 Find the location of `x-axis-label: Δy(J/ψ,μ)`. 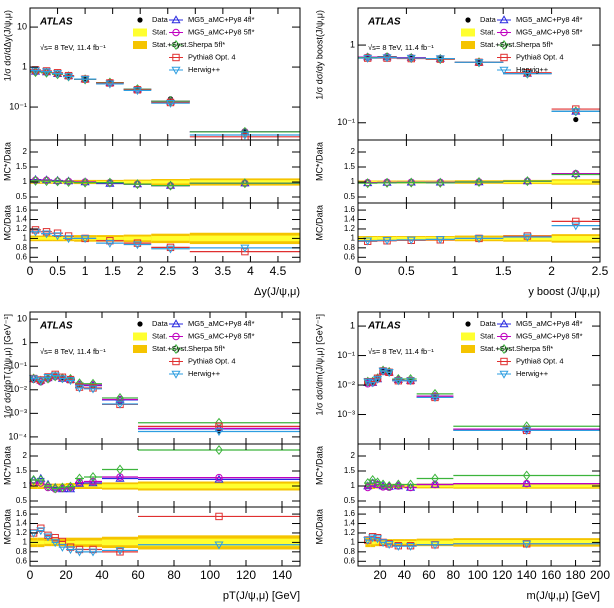

x-axis-label: Δy(J/ψ,μ) is located at coordinates (277, 292).